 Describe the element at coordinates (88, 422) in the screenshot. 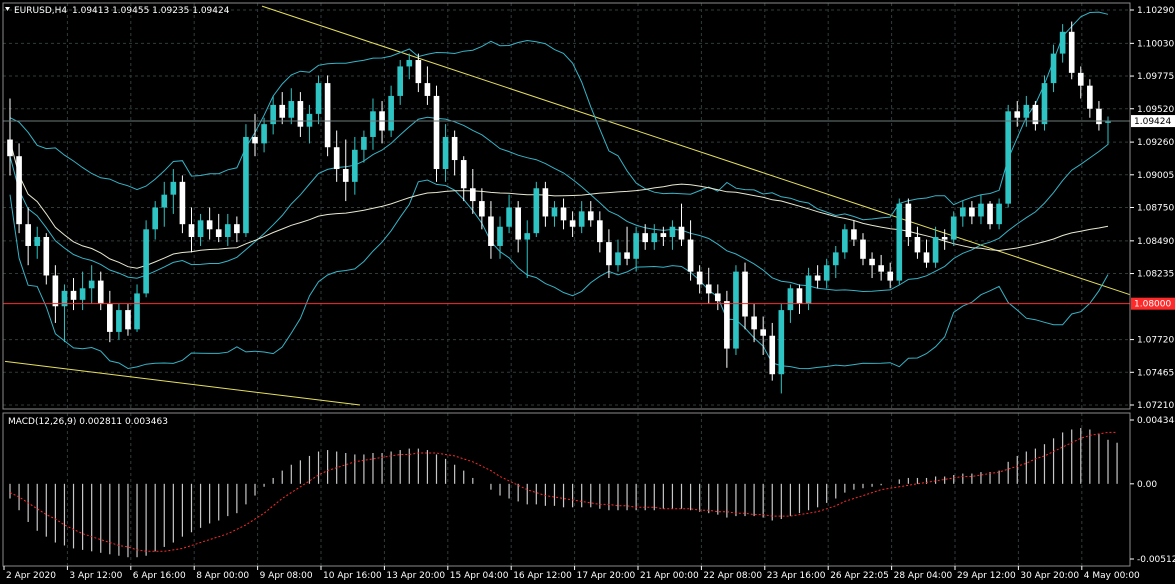

I see `macd-label: MACD(12,26,9) 0.002811 0.003463` at that location.